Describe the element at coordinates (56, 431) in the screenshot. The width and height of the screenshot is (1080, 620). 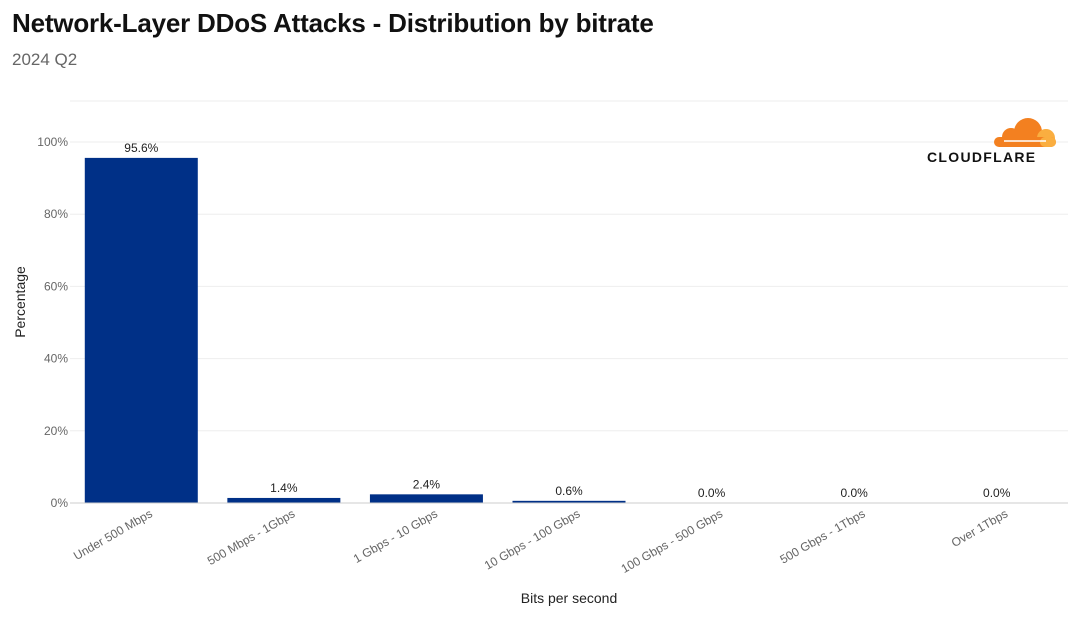
I see `y-tick-label: 20%` at that location.